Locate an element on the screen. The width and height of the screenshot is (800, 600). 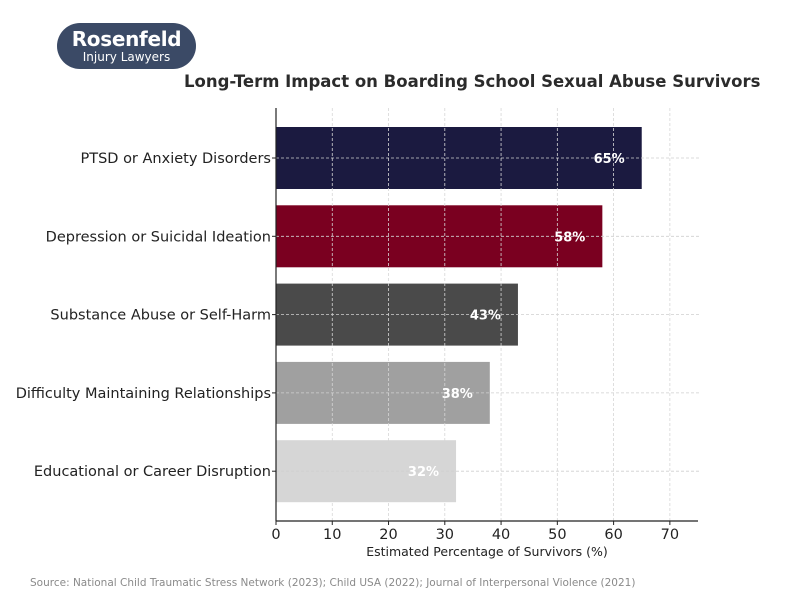
x-tick-label: 70 is located at coordinates (670, 535).